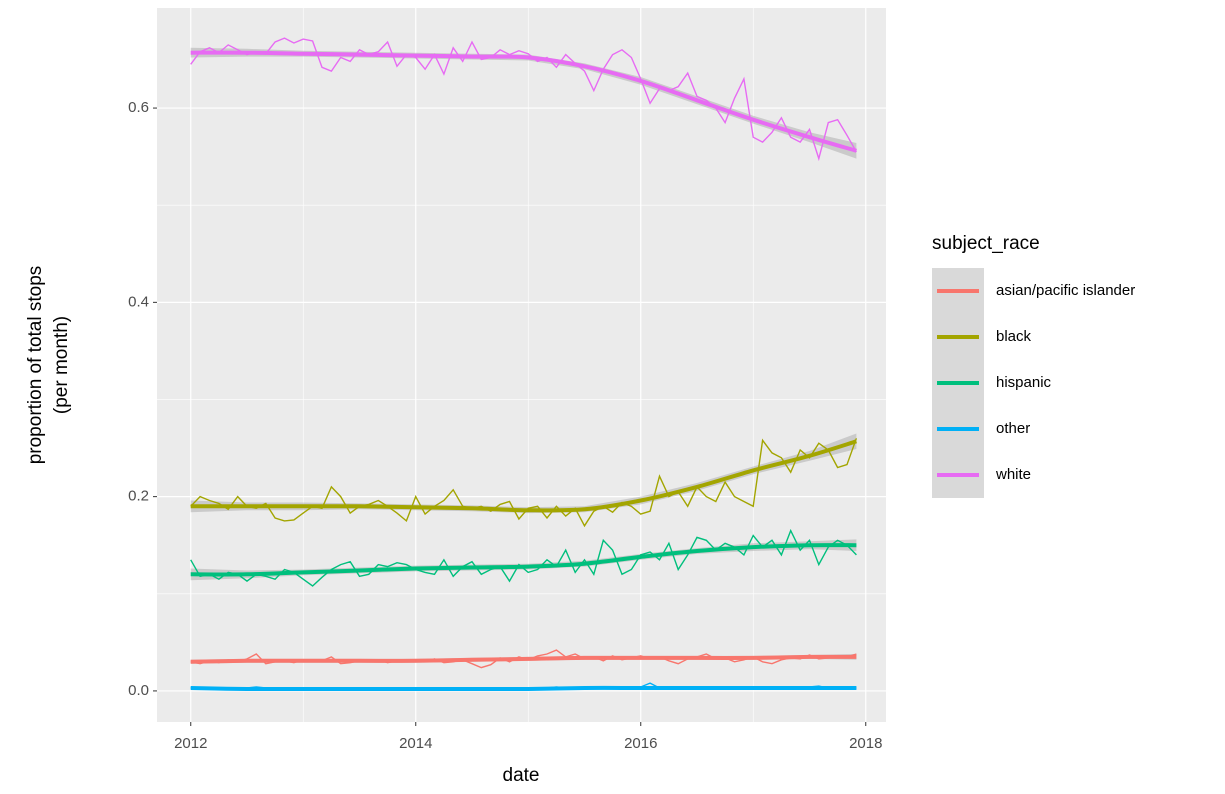 Image resolution: width=1225 pixels, height=794 pixels. What do you see at coordinates (61, 365) in the screenshot?
I see `y-axis-title: (per month)` at bounding box center [61, 365].